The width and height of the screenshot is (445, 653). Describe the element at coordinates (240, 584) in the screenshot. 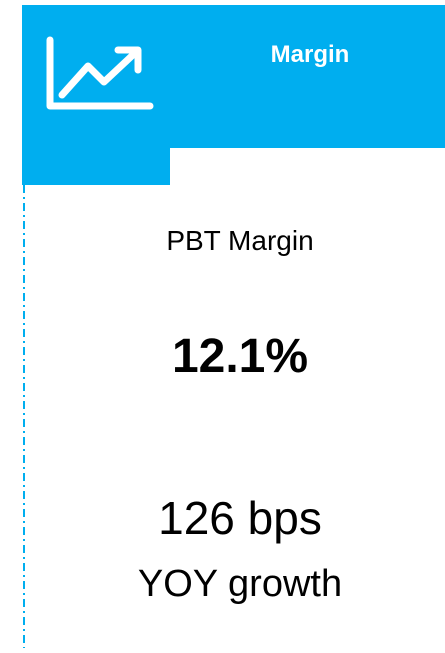

I see `kpi-change-label: YOY growth` at that location.